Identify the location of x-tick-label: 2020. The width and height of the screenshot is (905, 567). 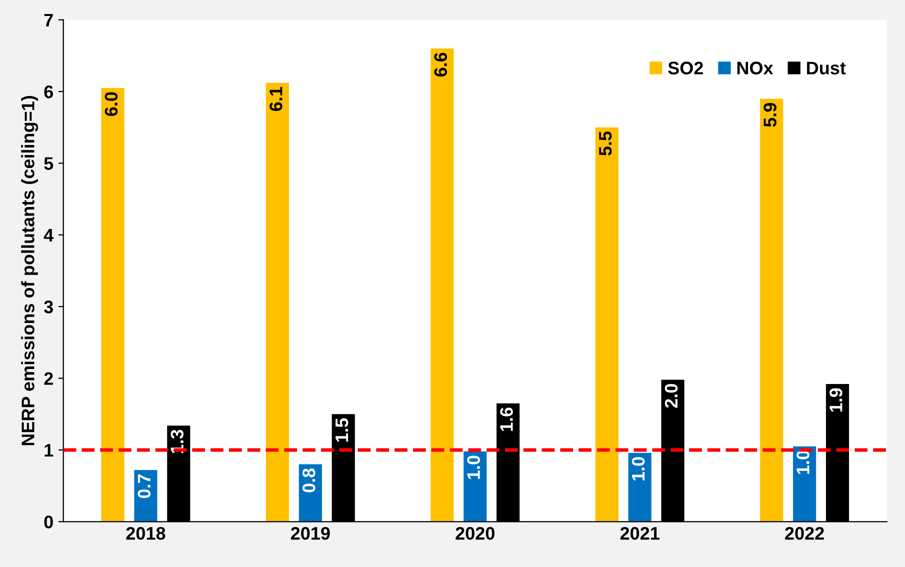
(475, 533).